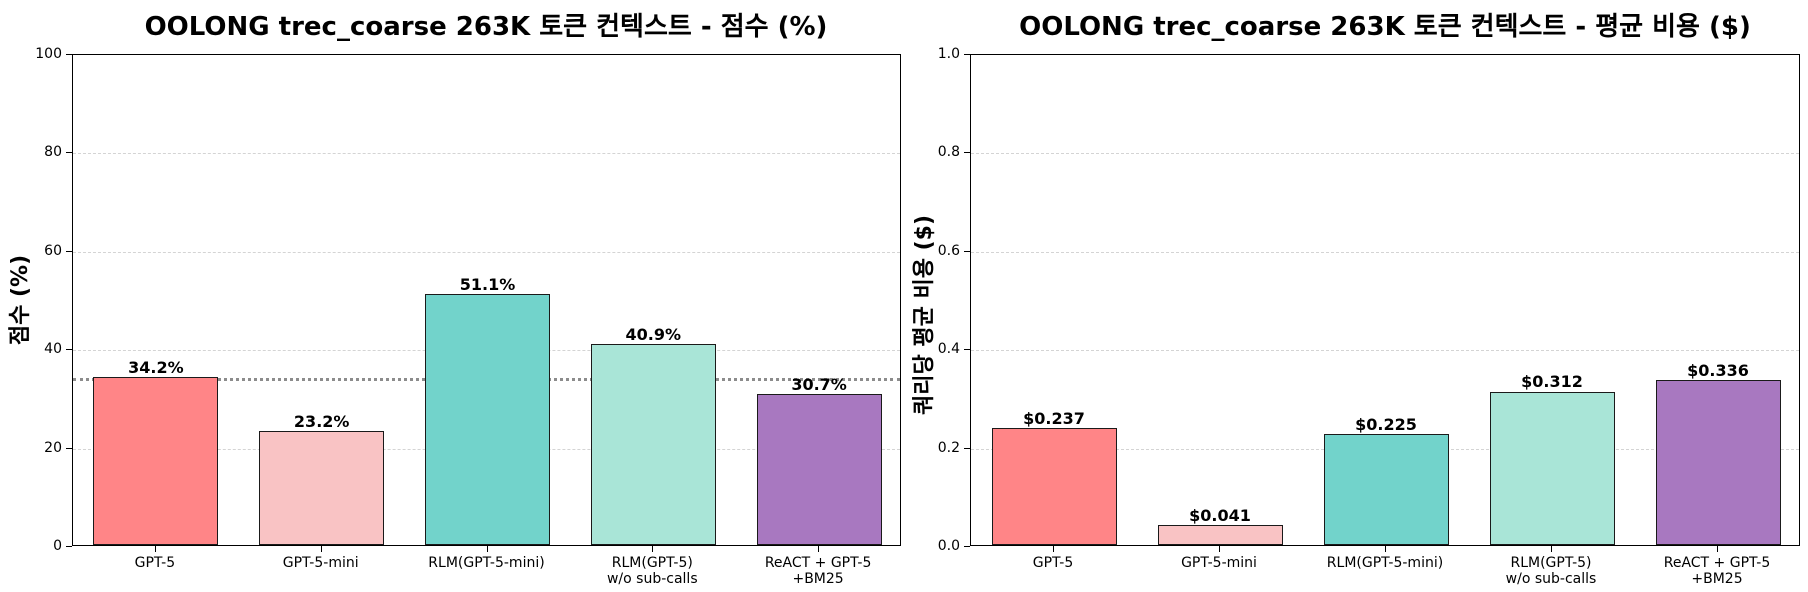 This screenshot has width=1808, height=592. I want to click on score-value-label: 23.2%, so click(321, 421).